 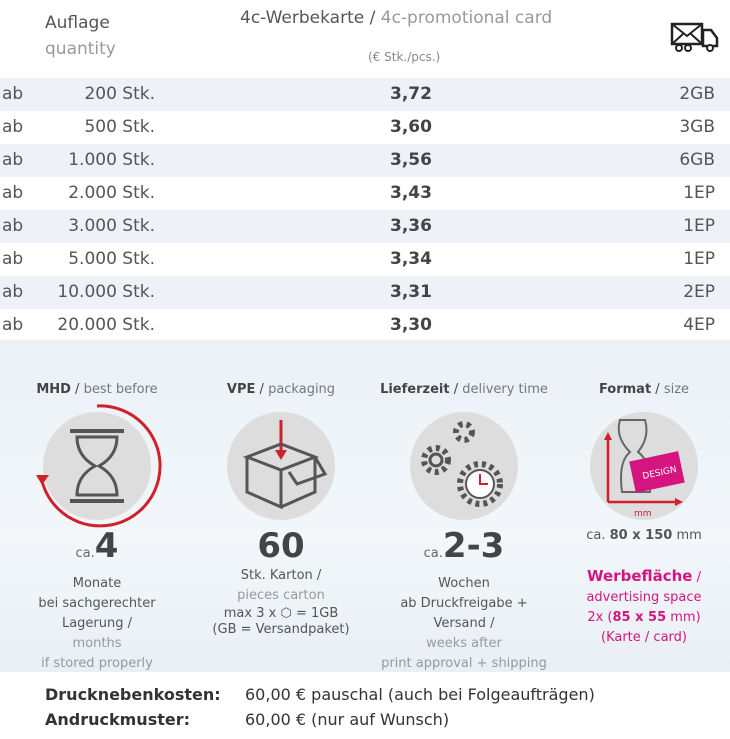 What do you see at coordinates (281, 466) in the screenshot?
I see `box-icon` at bounding box center [281, 466].